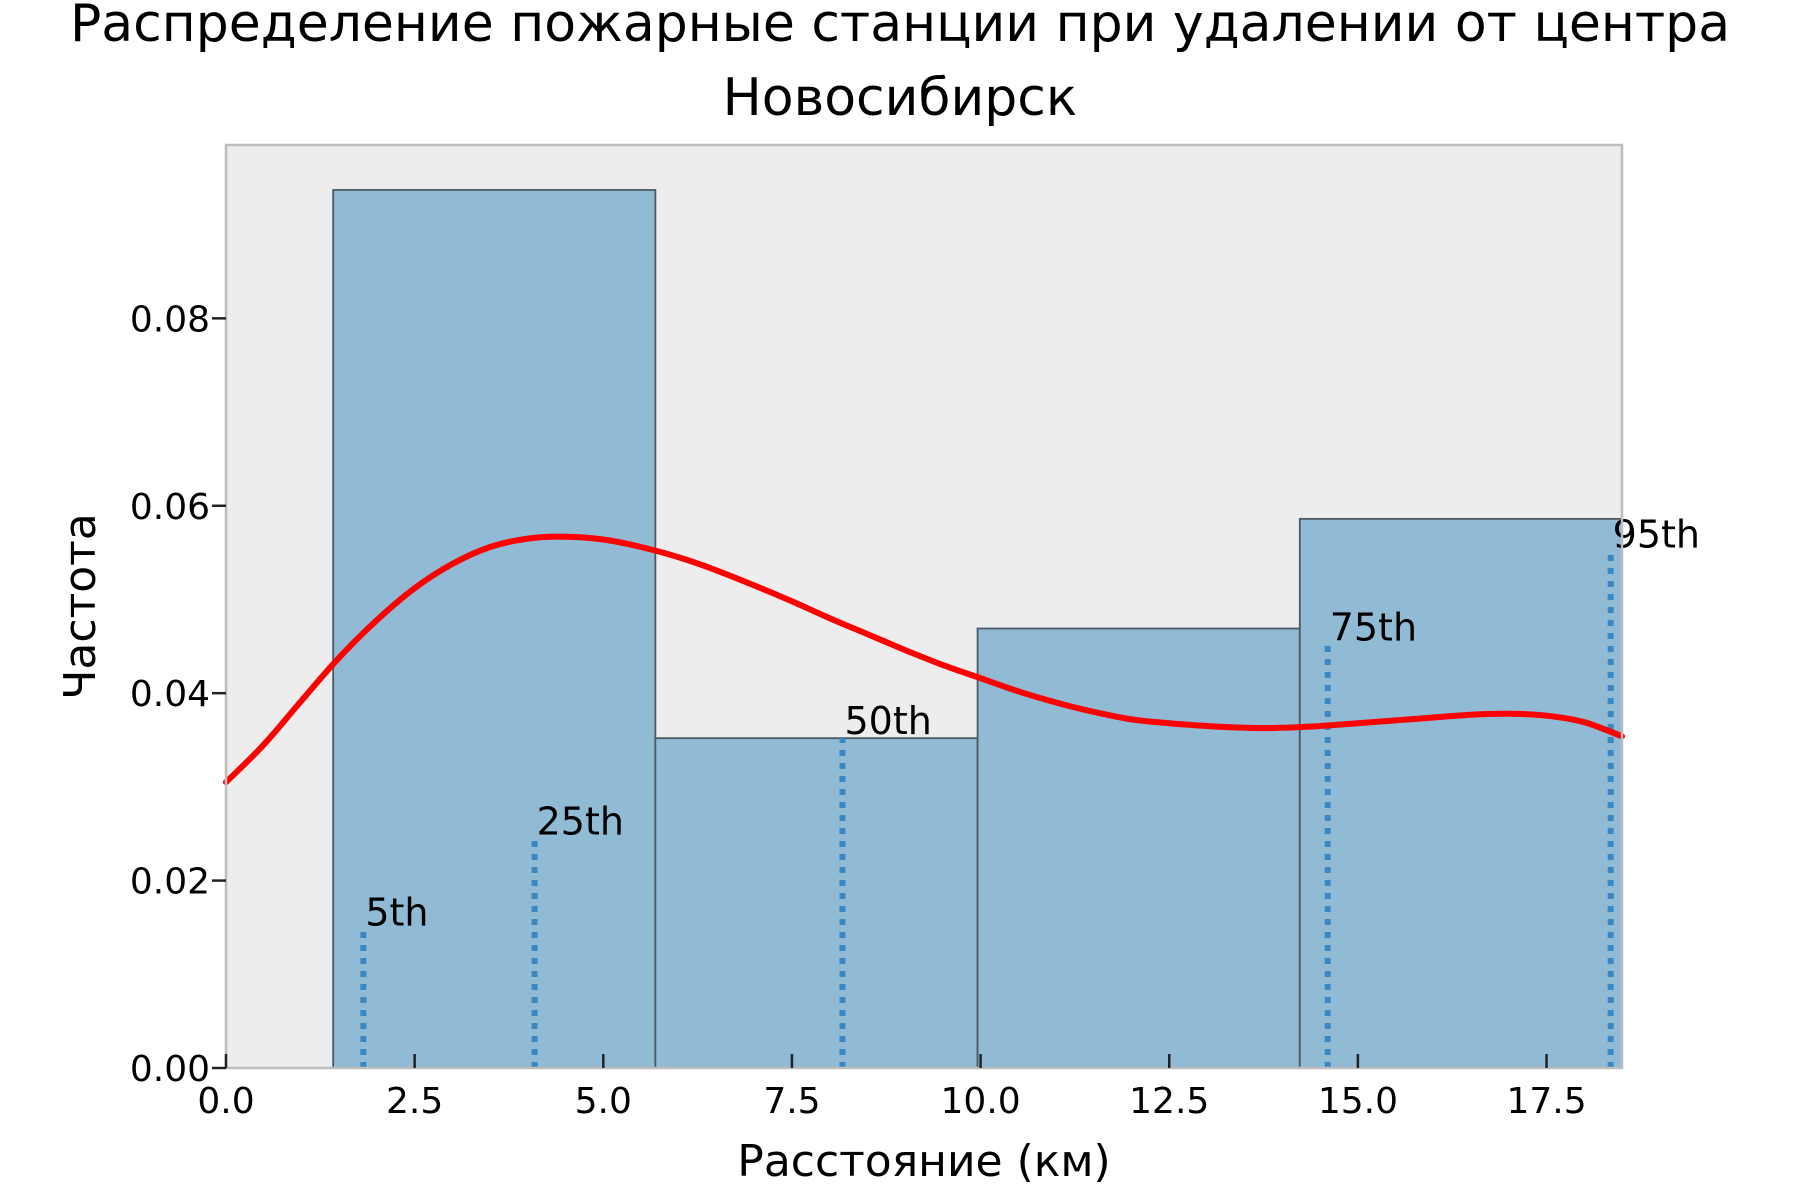  What do you see at coordinates (923, 1161) in the screenshot?
I see `x-axis-label: Расстояние (км)` at bounding box center [923, 1161].